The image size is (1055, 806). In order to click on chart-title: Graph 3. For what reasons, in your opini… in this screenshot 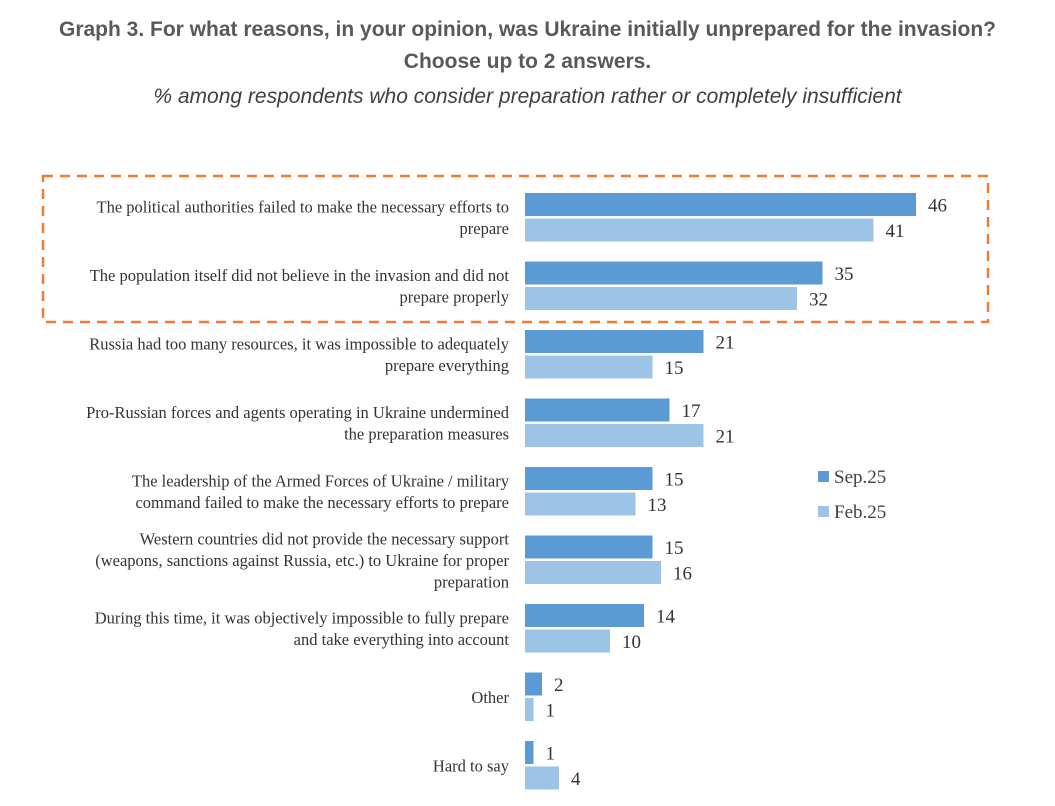, I will do `click(527, 46)`.